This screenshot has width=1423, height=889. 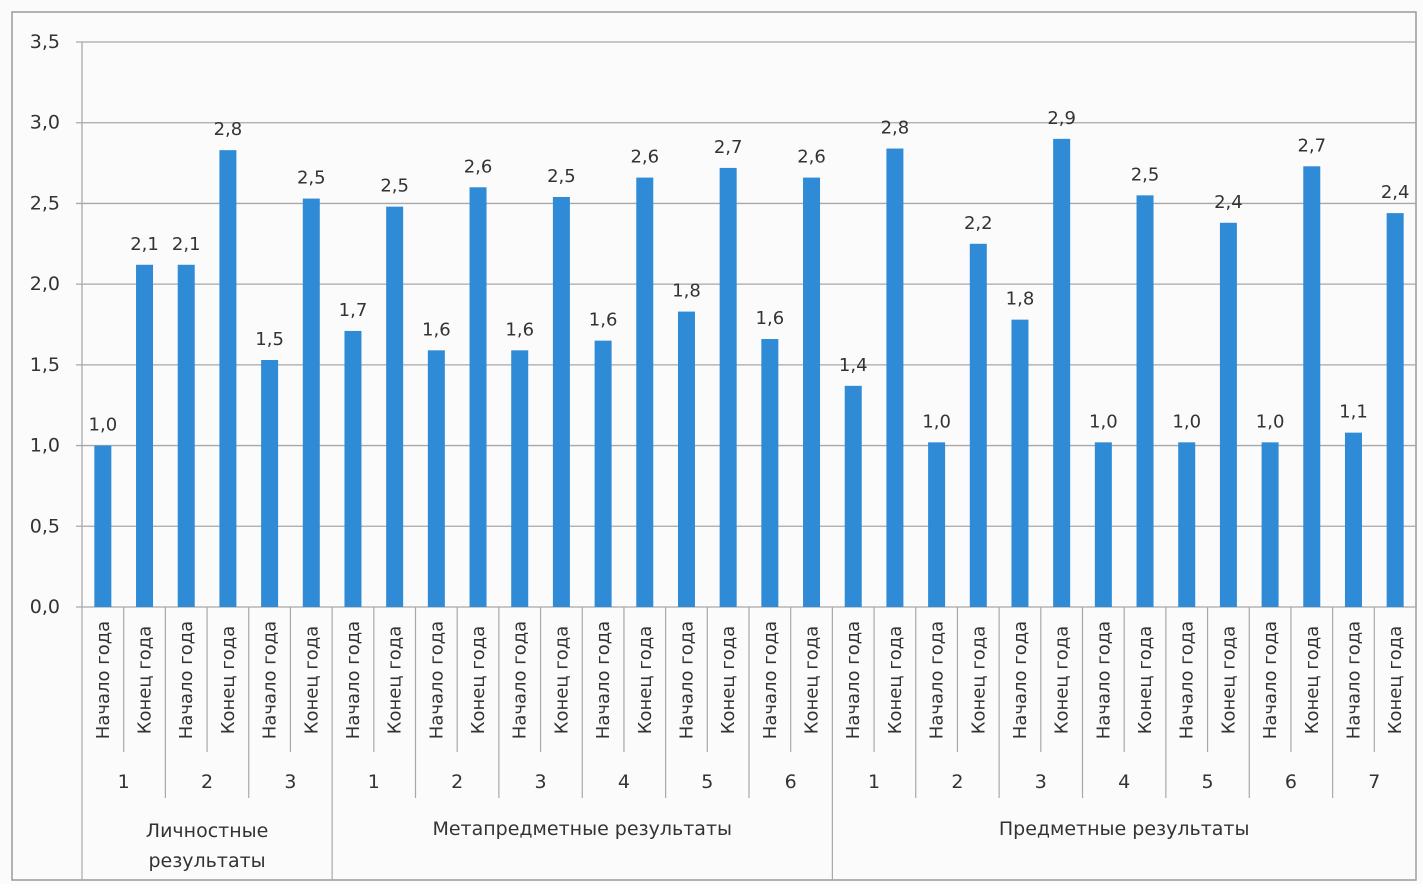 What do you see at coordinates (56, 324) in the screenshot?
I see `y-axis: 0,0 0,5 1,0 1,5 2,0 2,5 3,0 3,5` at bounding box center [56, 324].